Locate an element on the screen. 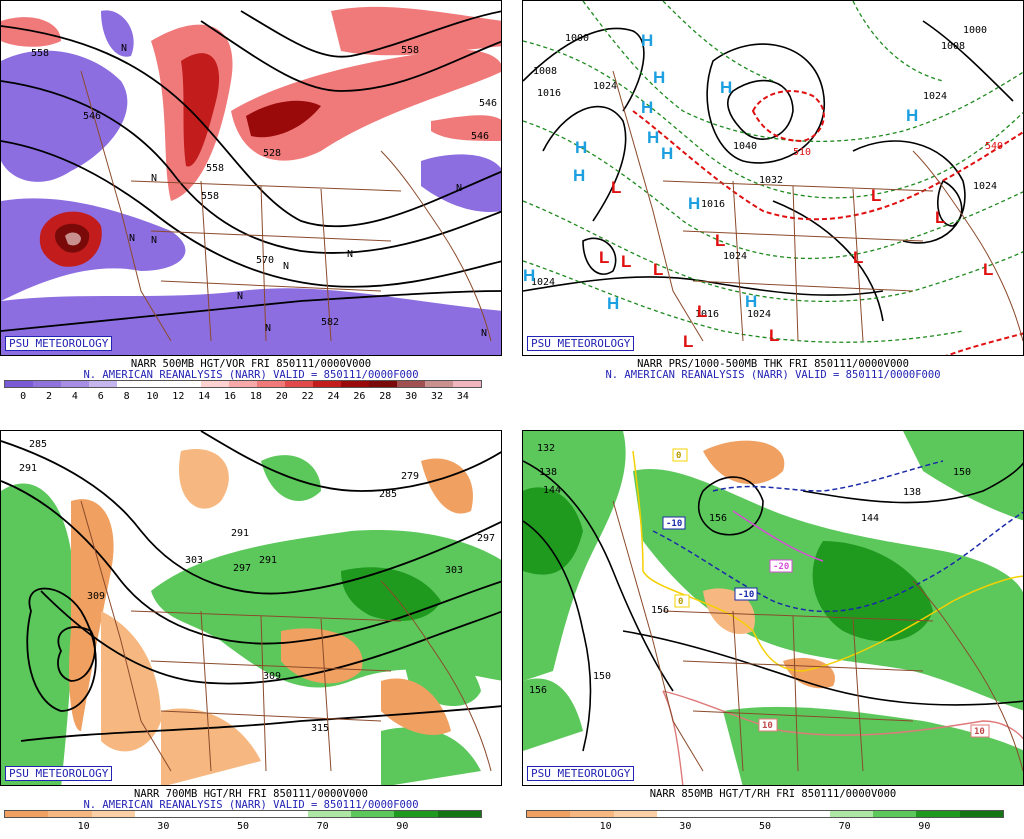 Image resolution: width=1024 pixels, height=839 pixels. height-label: 156 is located at coordinates (538, 690).